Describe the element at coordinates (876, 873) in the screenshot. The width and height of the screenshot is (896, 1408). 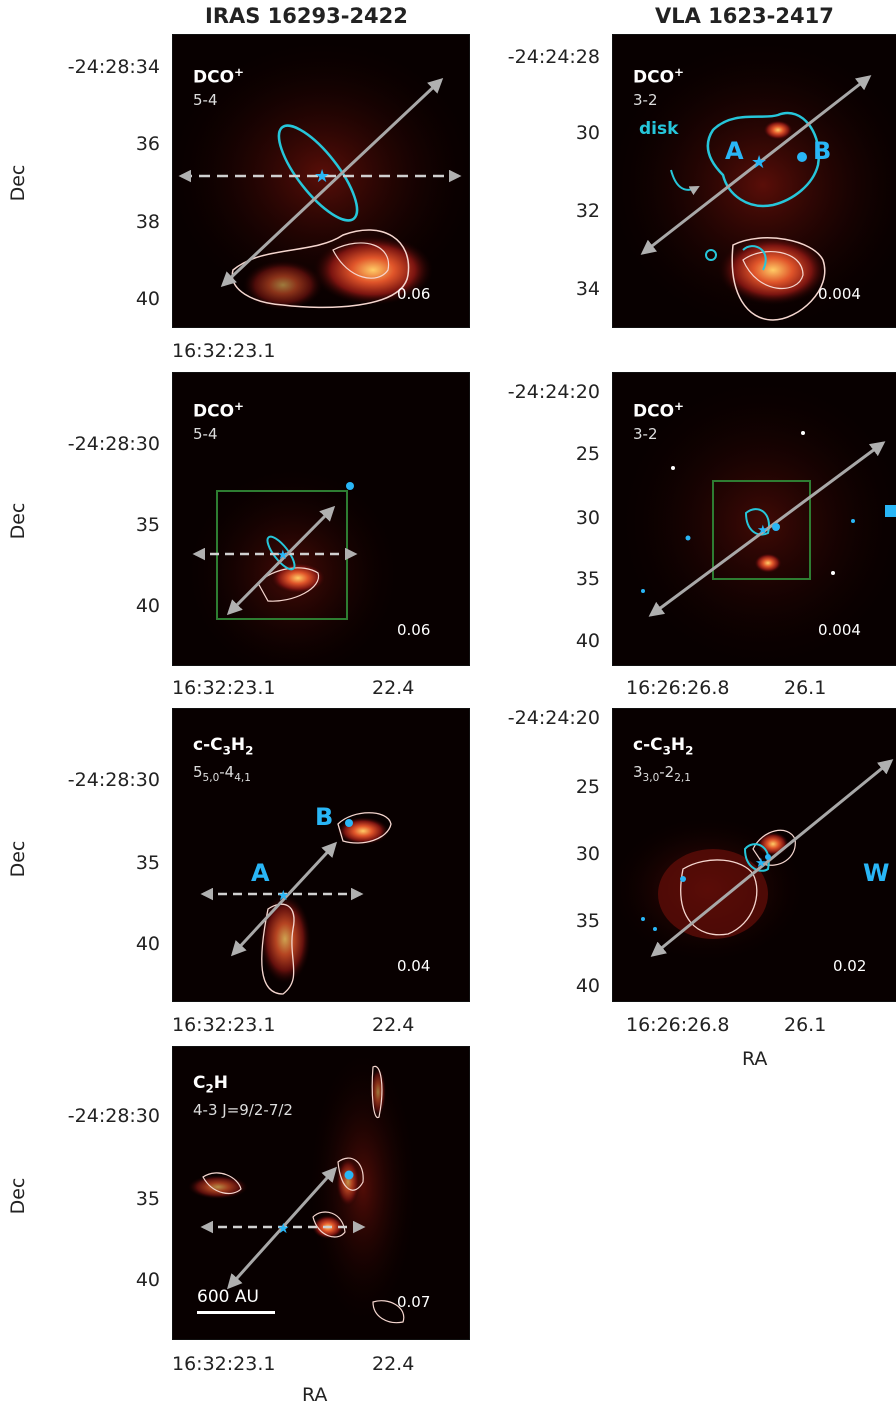
I see `source-w-label: W` at that location.